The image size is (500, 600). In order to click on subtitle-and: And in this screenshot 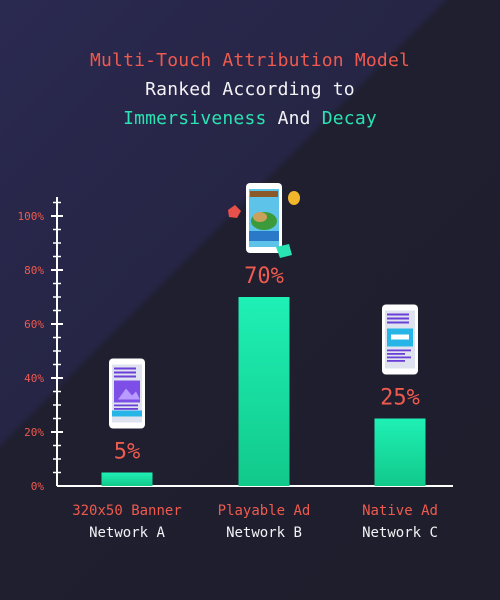, I will do `click(294, 118)`.